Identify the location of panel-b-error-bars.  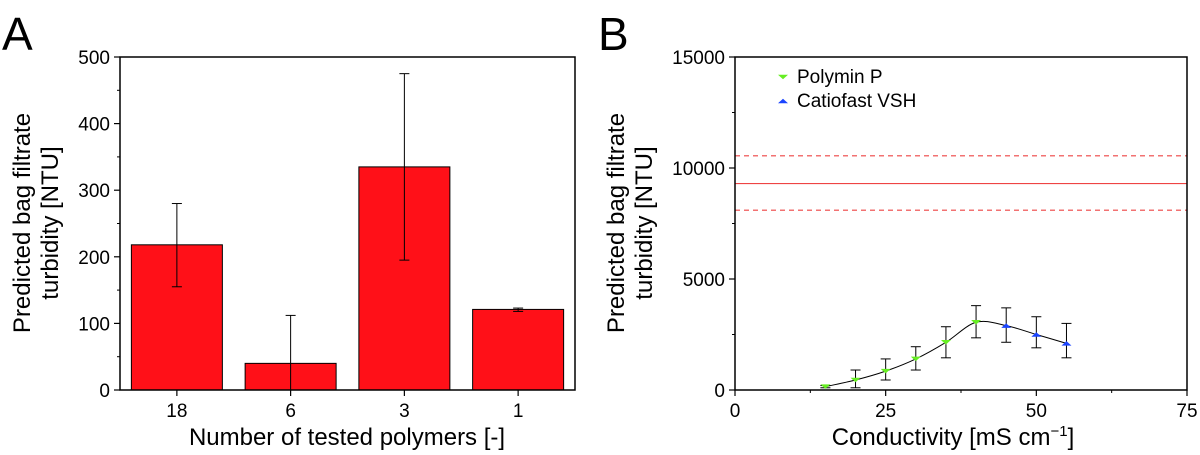
(946, 347).